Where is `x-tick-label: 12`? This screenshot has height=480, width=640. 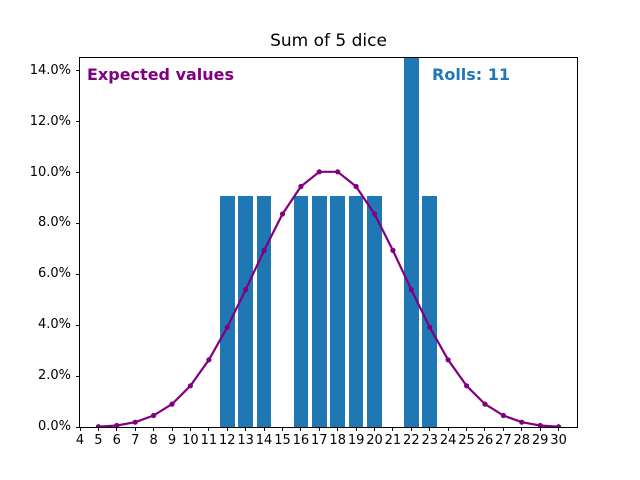 x-tick-label: 12 is located at coordinates (227, 440).